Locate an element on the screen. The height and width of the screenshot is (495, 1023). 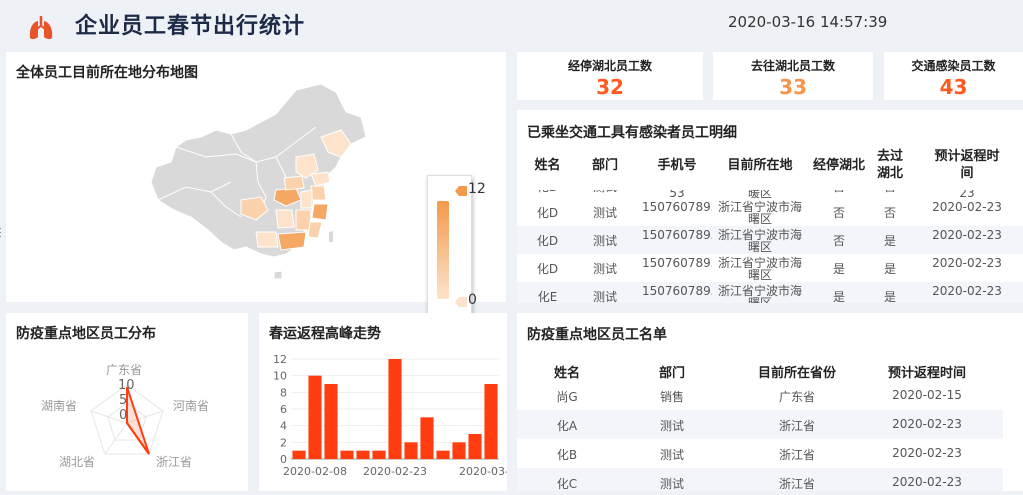
map-region-guangdong is located at coordinates (292, 241).